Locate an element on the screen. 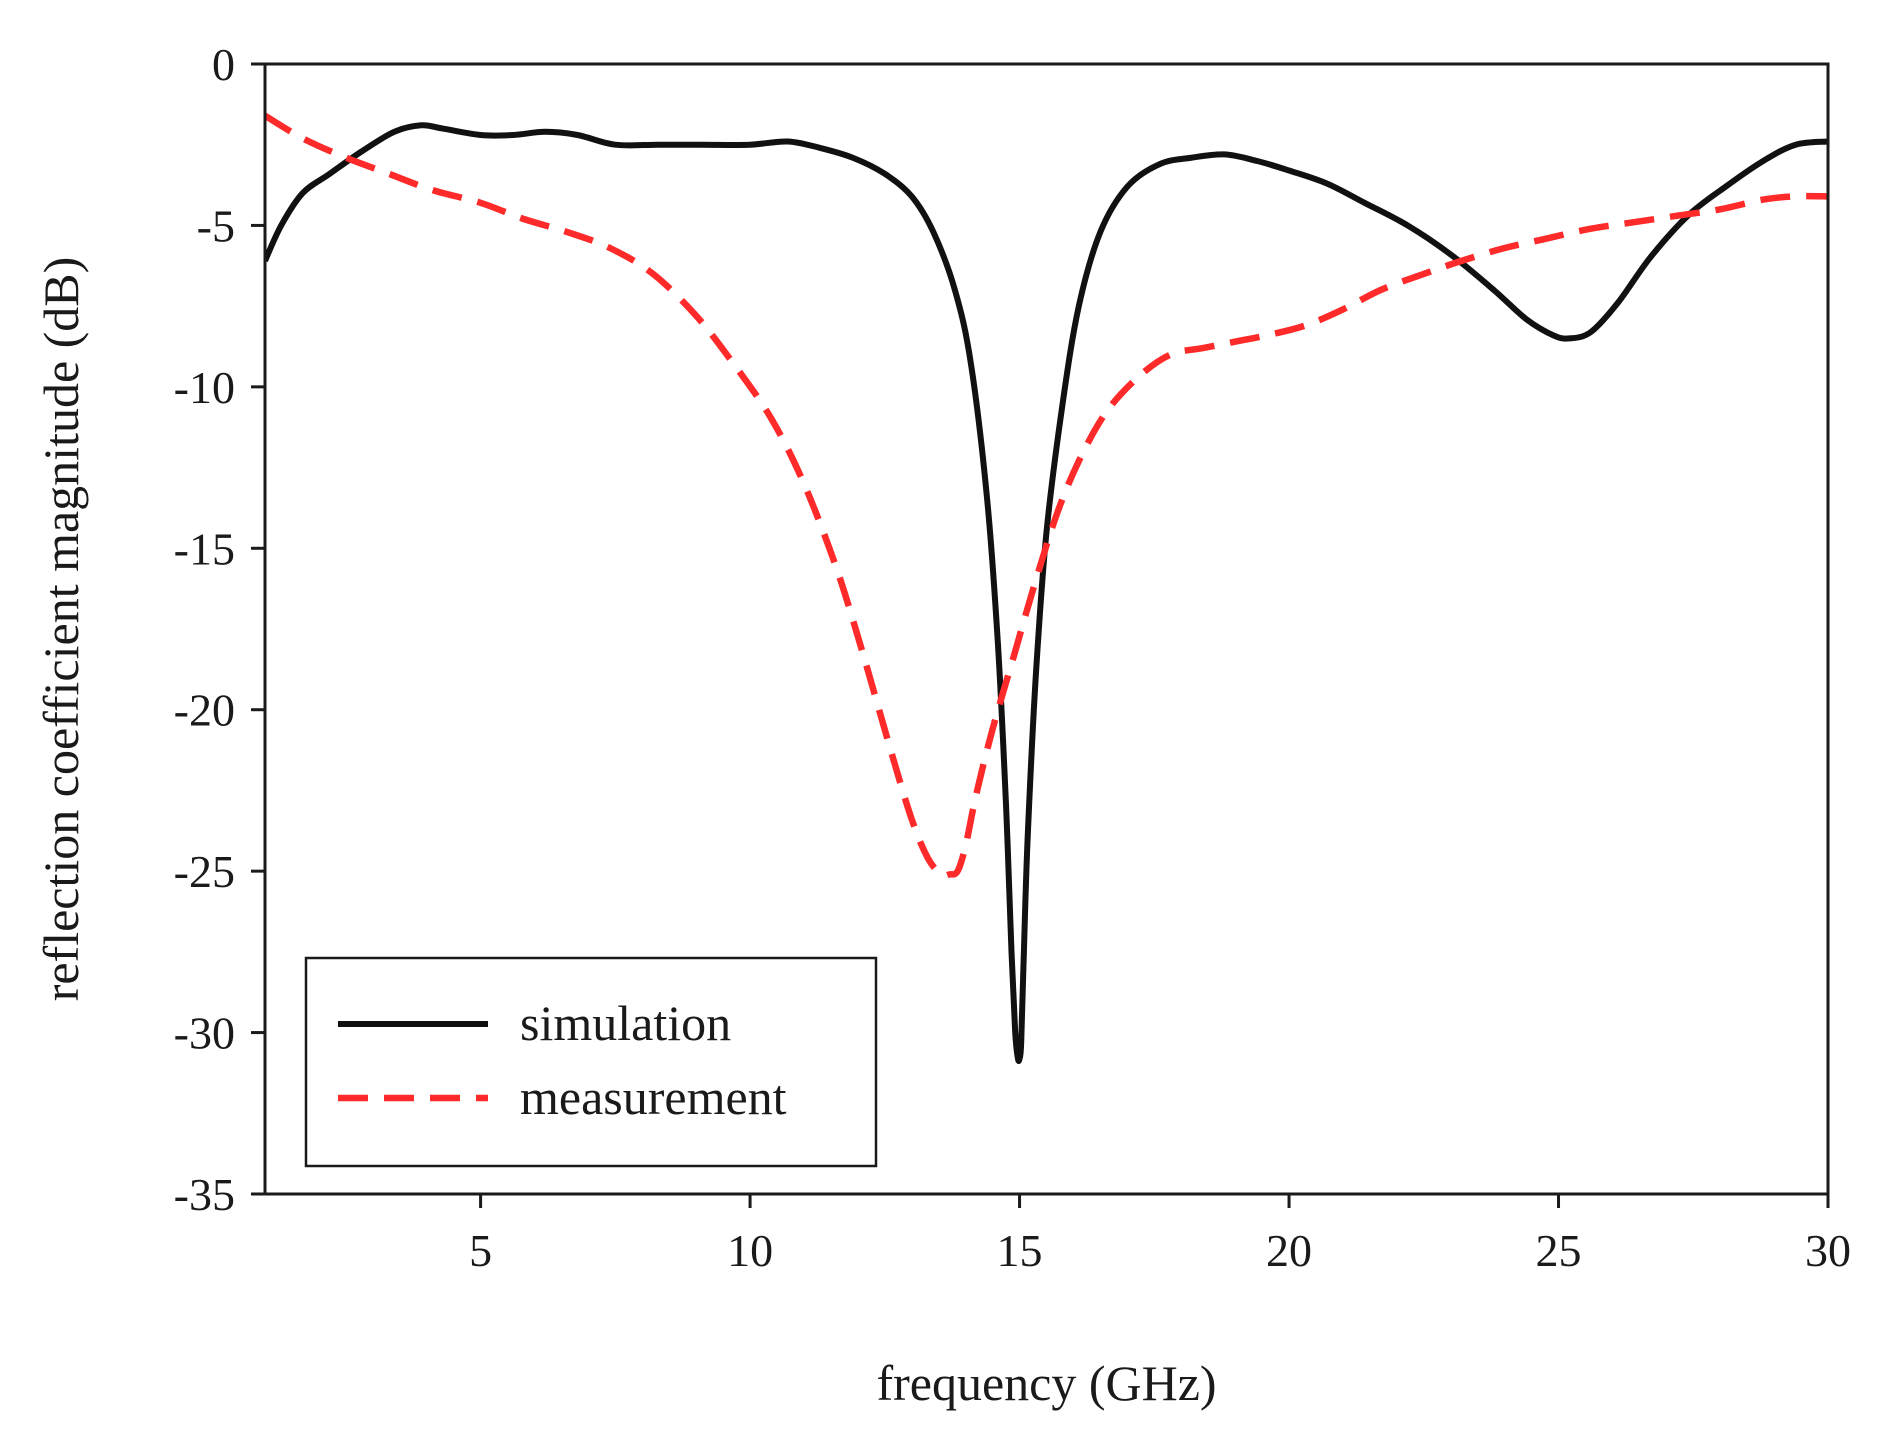  x-axis-title: frequency (GHz) is located at coordinates (1046, 1383).